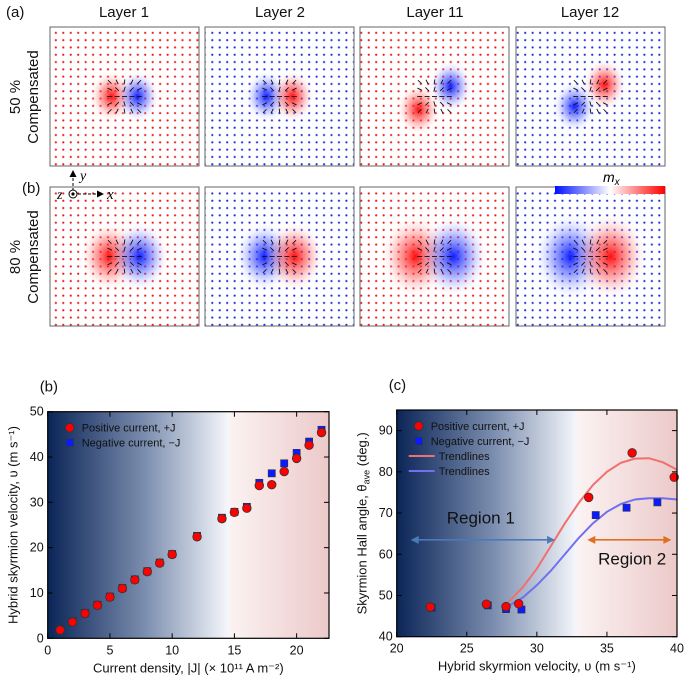  I want to click on x-tick-label: 35, so click(607, 649).